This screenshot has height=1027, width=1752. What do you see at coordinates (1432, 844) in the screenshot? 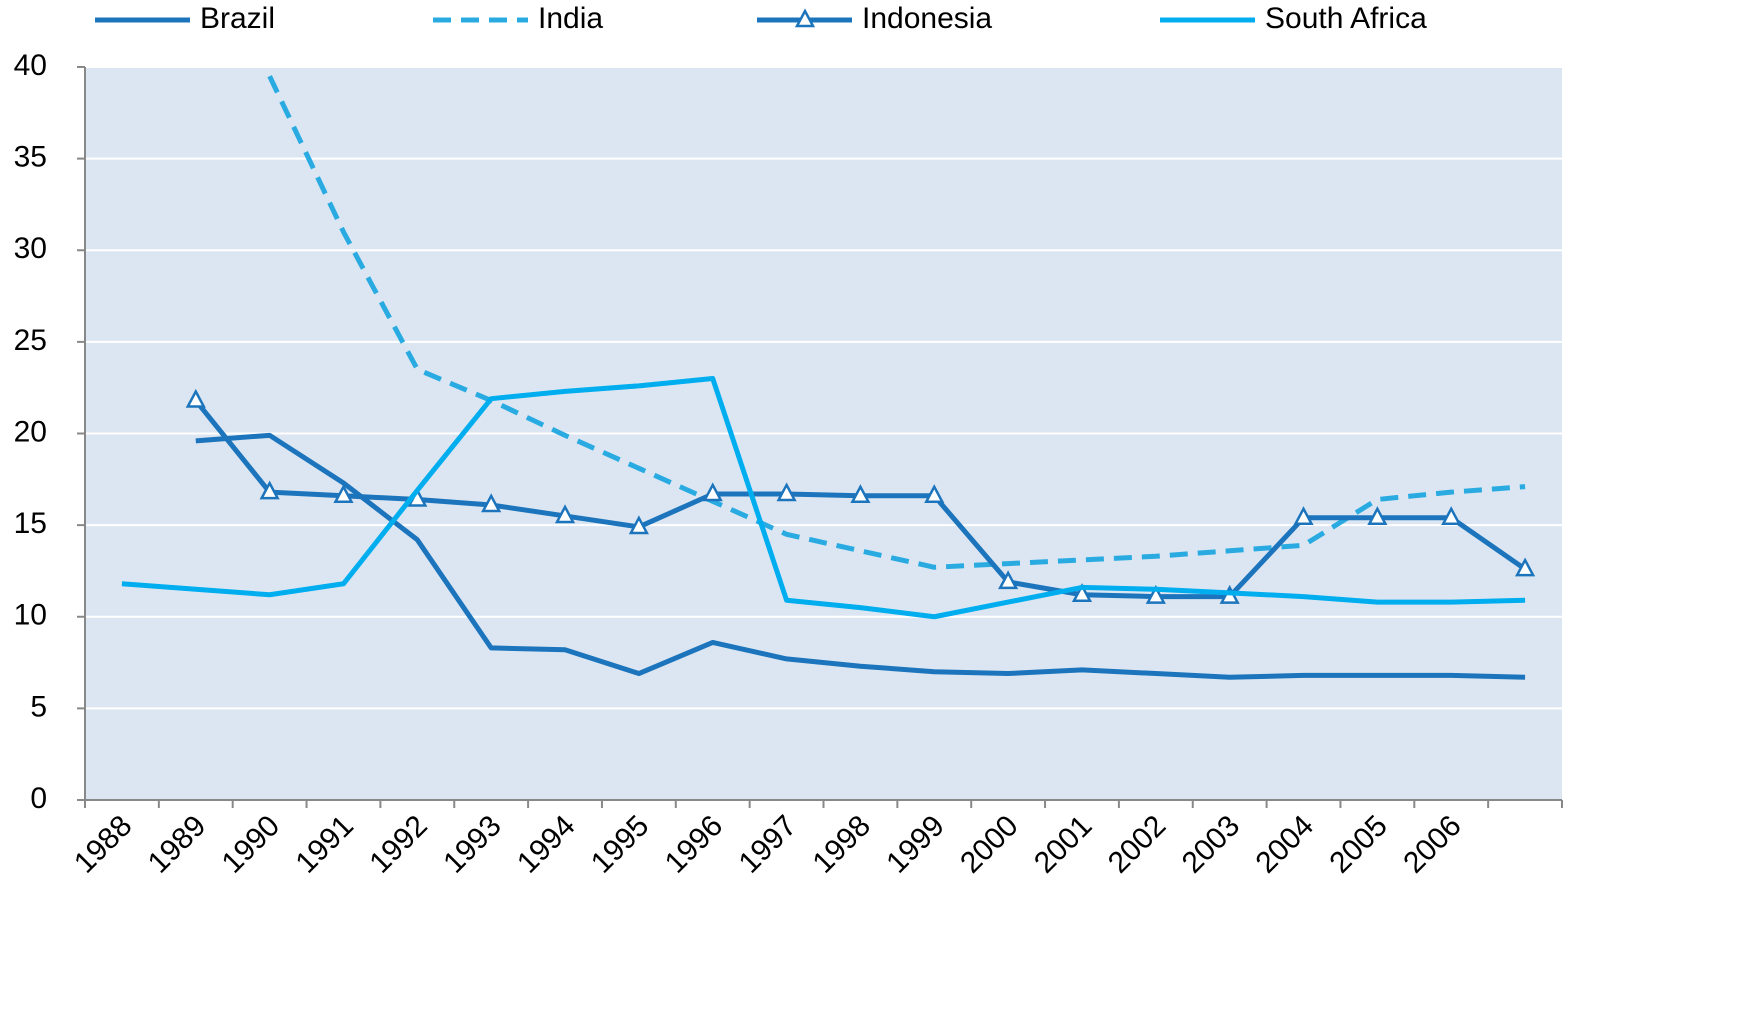
I see `x-tick-label: 2006` at bounding box center [1432, 844].